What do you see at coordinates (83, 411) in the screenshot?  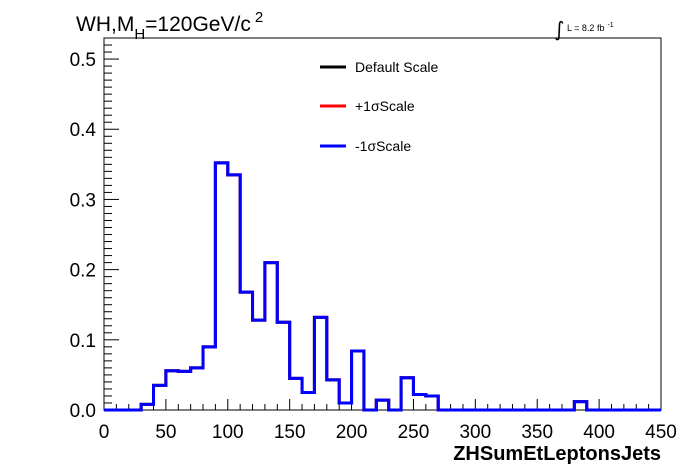 I see `y-tick-label: 0.0` at bounding box center [83, 411].